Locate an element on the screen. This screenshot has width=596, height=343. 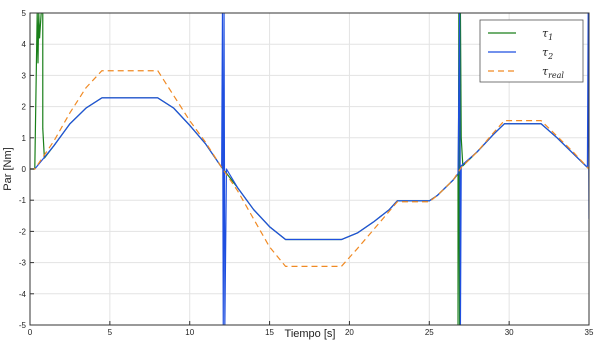
y-tick-label: -5 is located at coordinates (23, 325).